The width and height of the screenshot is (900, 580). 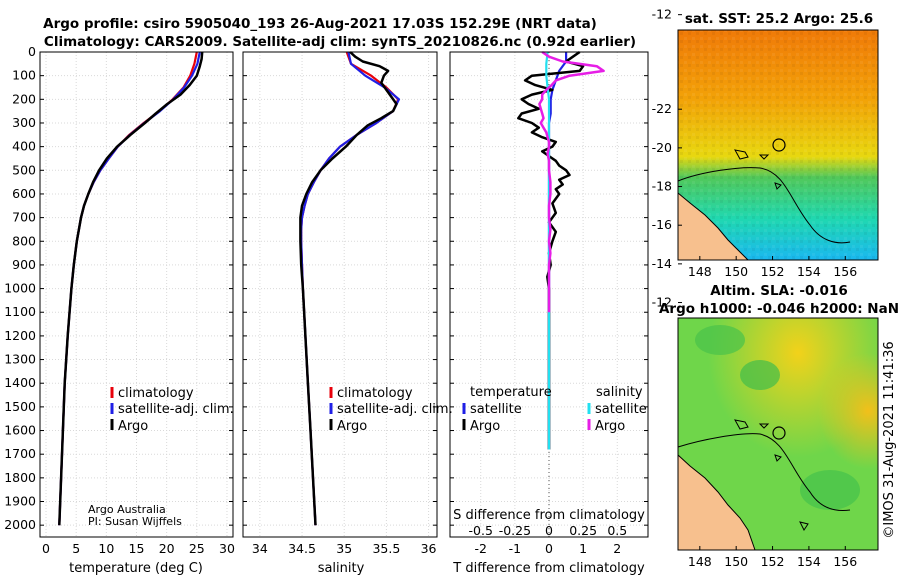 I want to click on sst-coastline, so click(x=713, y=226).